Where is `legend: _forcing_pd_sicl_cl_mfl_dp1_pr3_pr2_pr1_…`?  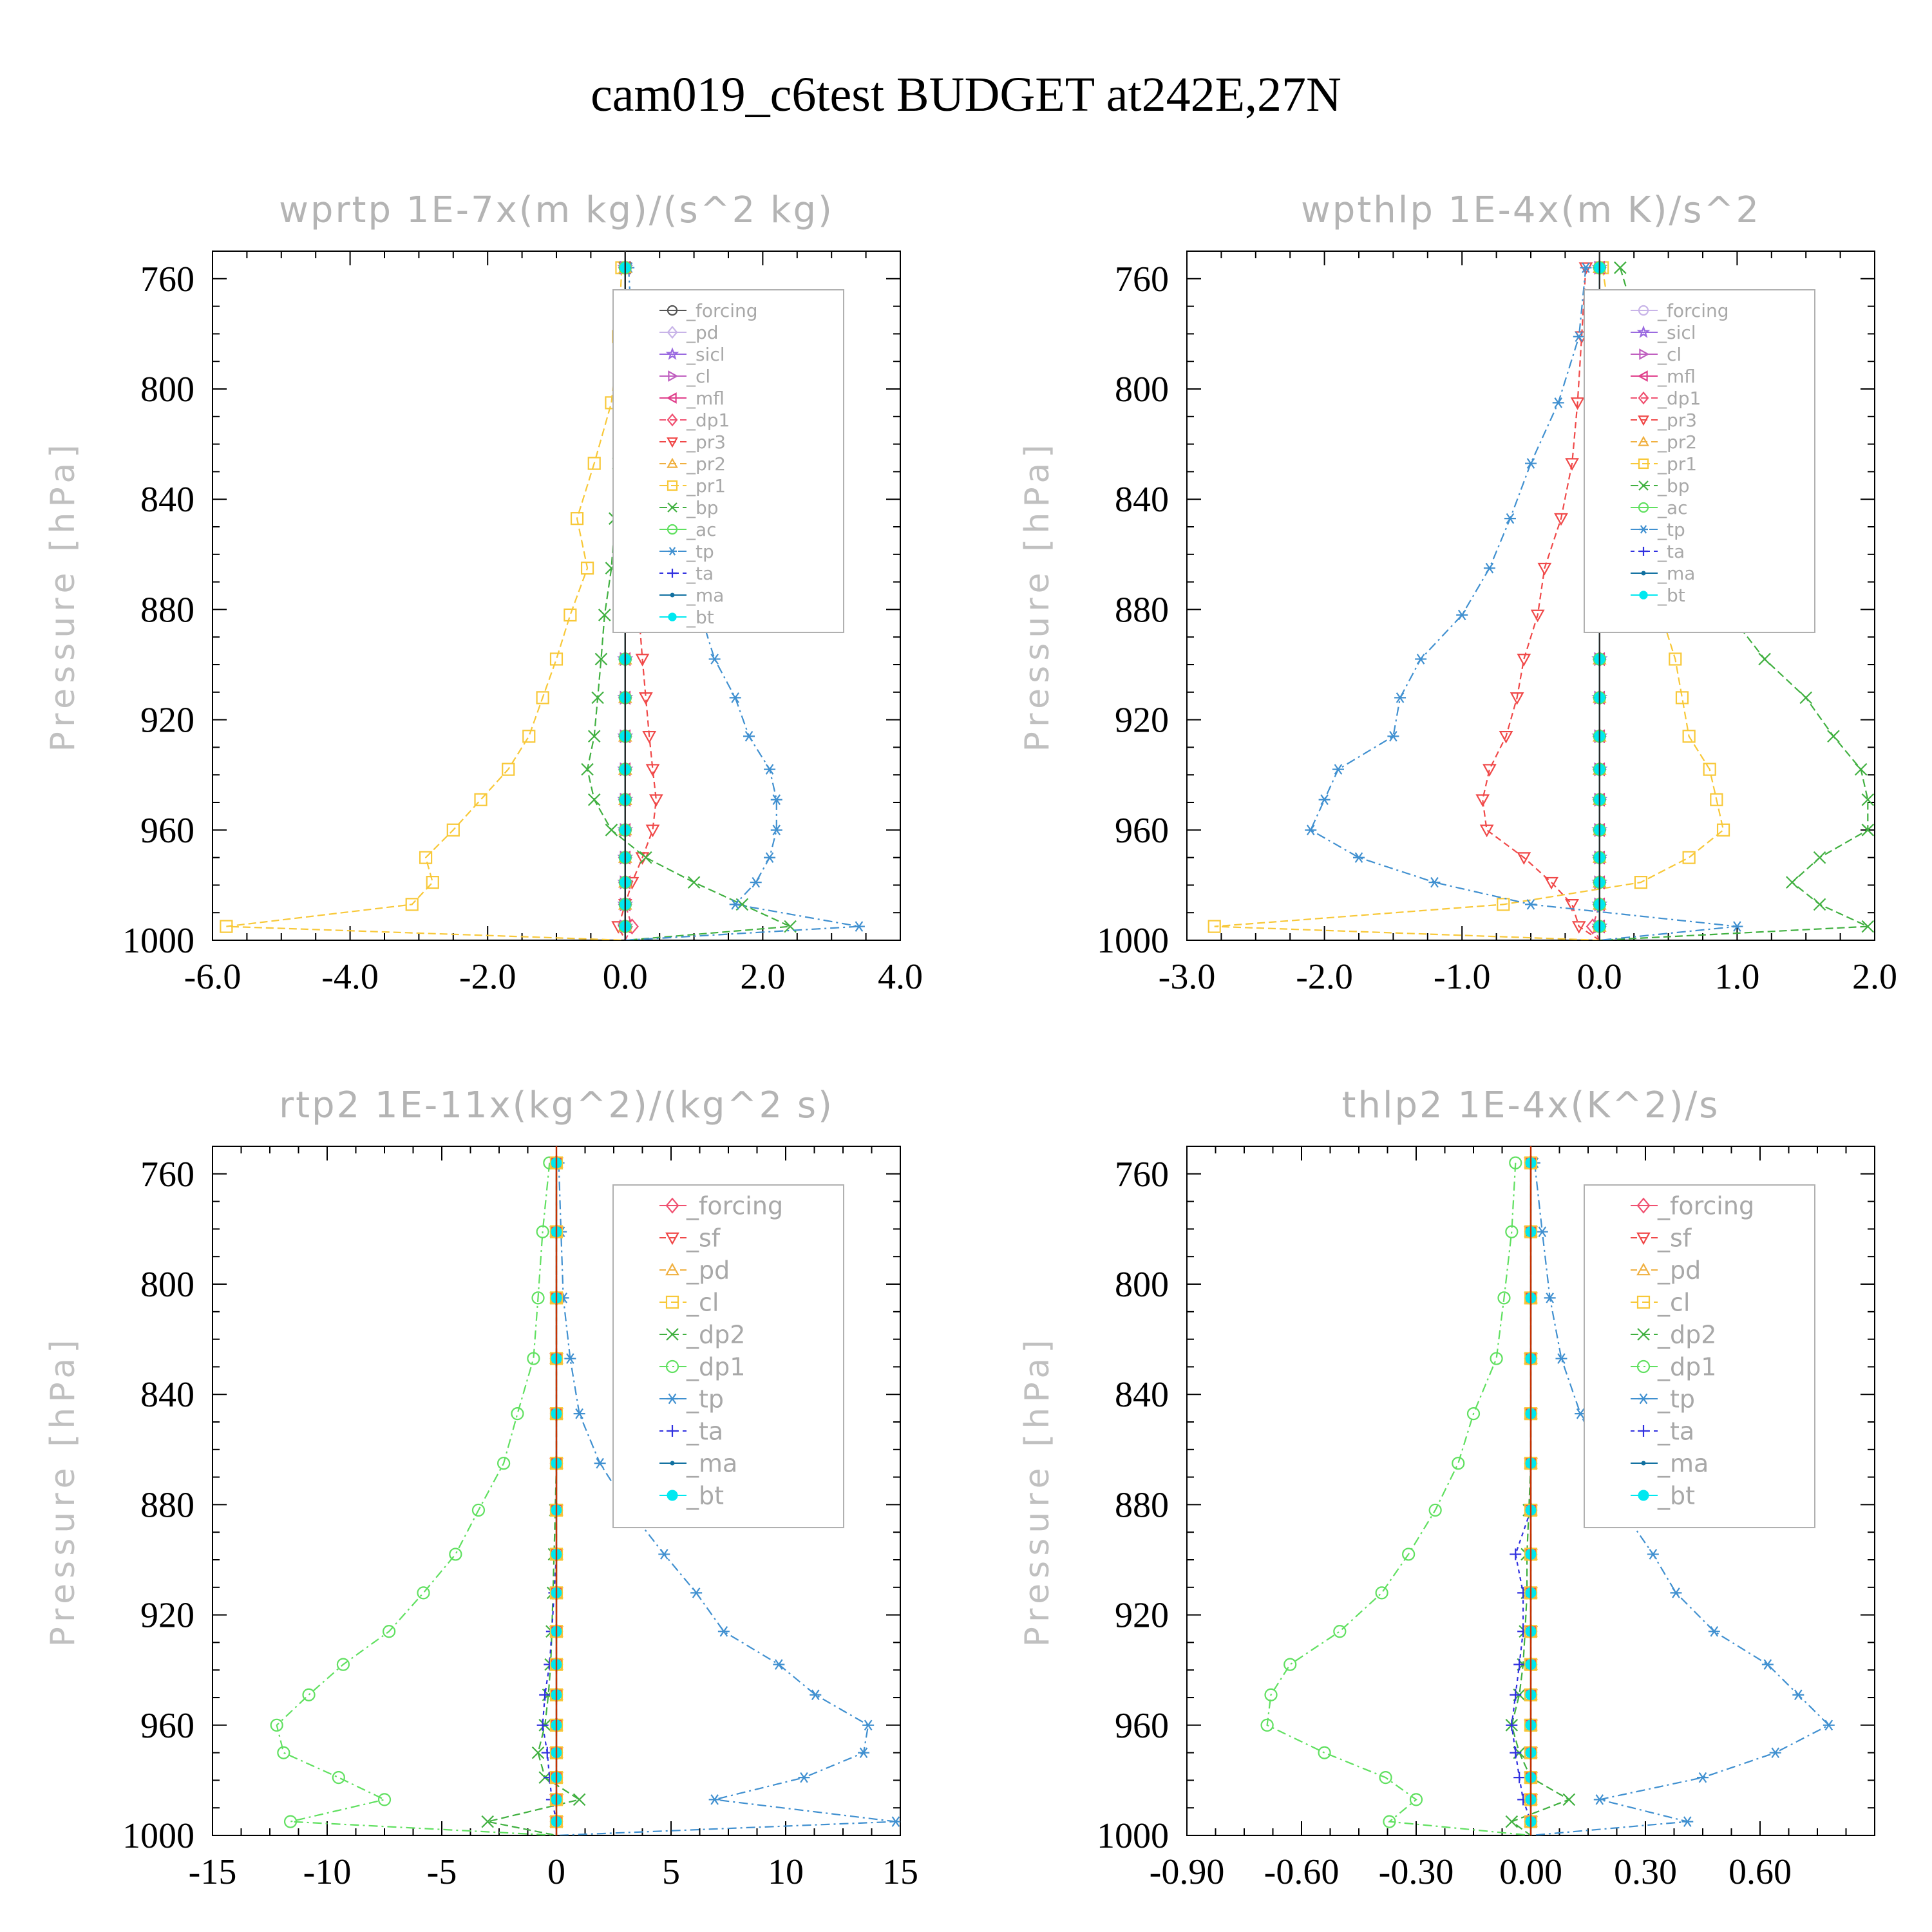 legend: _forcing_pd_sicl_cl_mfl_dp1_pr3_pr2_pr1_… is located at coordinates (728, 461).